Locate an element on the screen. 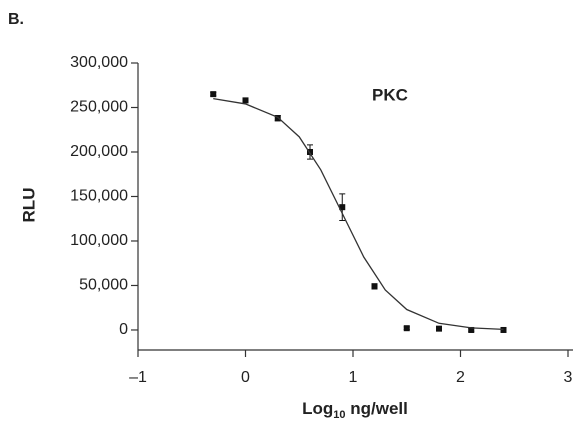 This screenshot has height=430, width=573. x-label-rest: ng/well is located at coordinates (377, 408).